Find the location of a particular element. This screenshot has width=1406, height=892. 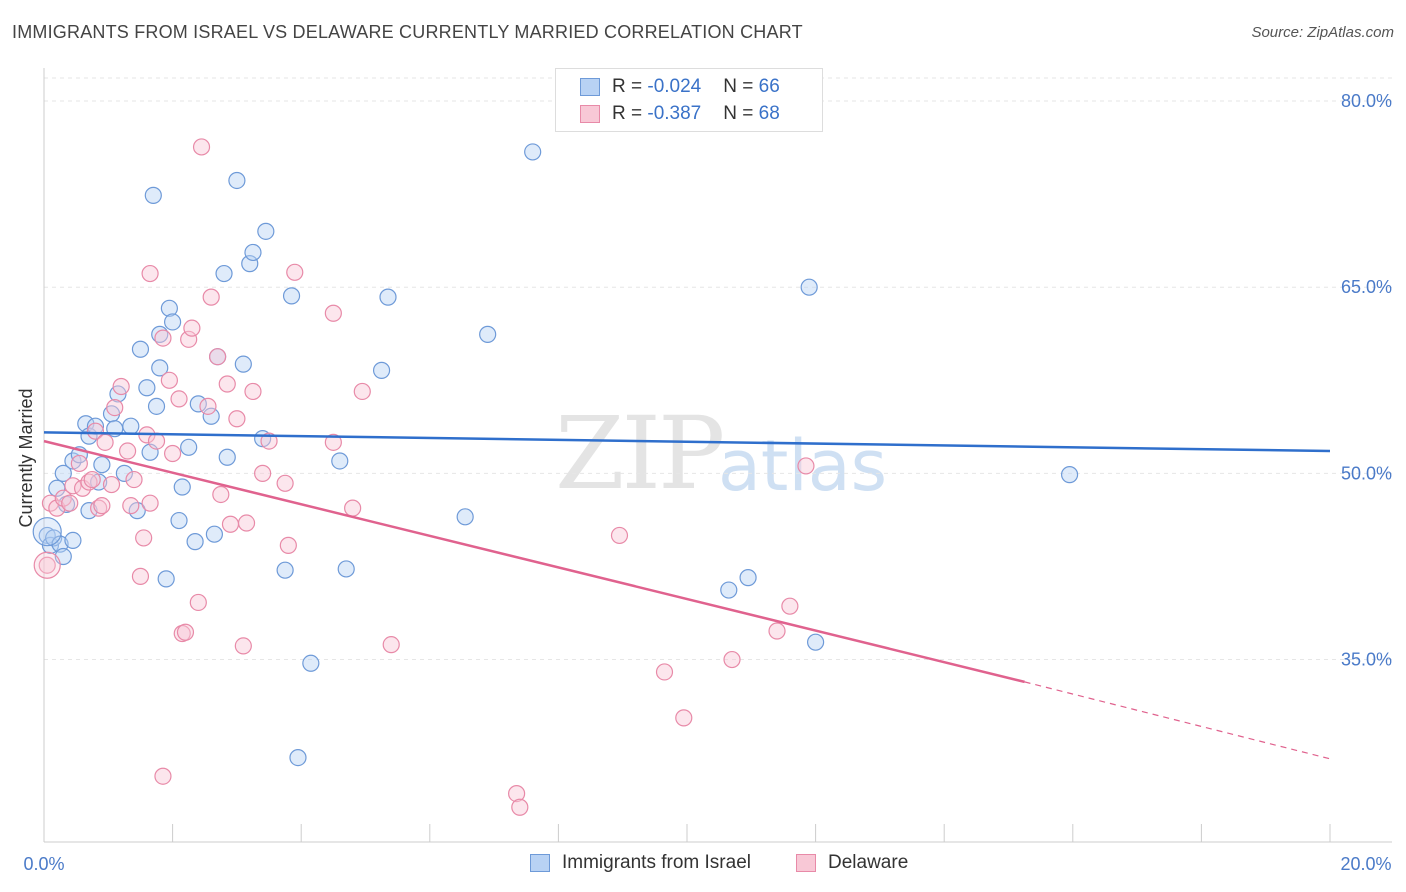

legend-row-immigrants-from-israel: R = -0.024 N = 66 is located at coordinates (680, 87).